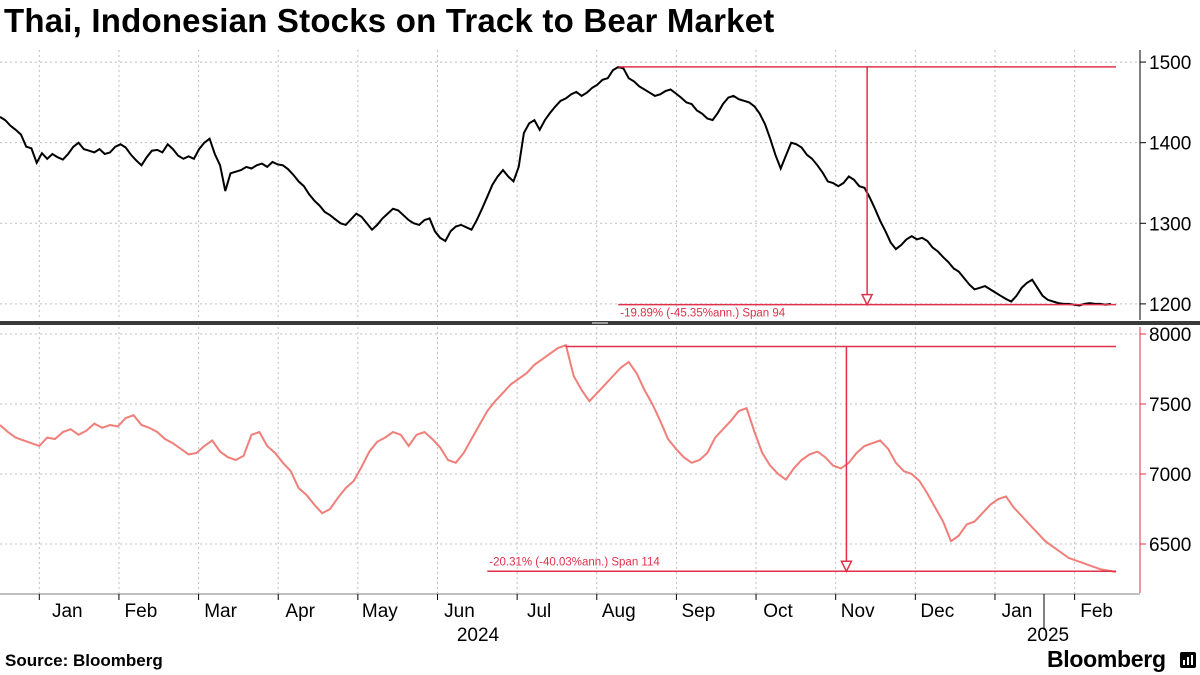  What do you see at coordinates (619, 611) in the screenshot?
I see `x-month-label: Aug` at bounding box center [619, 611].